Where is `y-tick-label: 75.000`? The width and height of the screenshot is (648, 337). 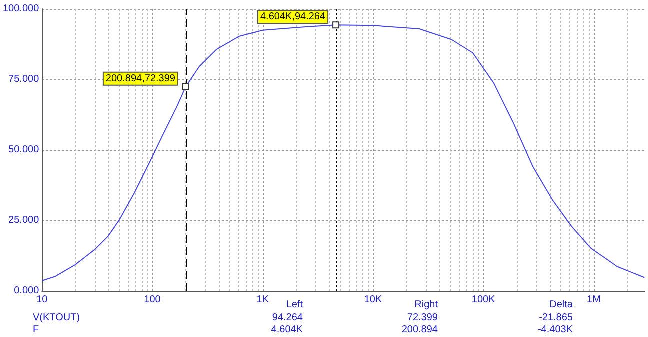 y-tick-label: 75.000 is located at coordinates (24, 79).